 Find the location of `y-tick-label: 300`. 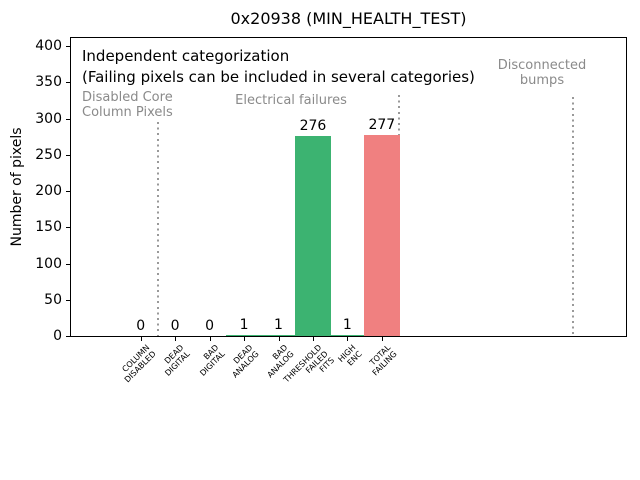

y-tick-label: 300 is located at coordinates (48, 118).